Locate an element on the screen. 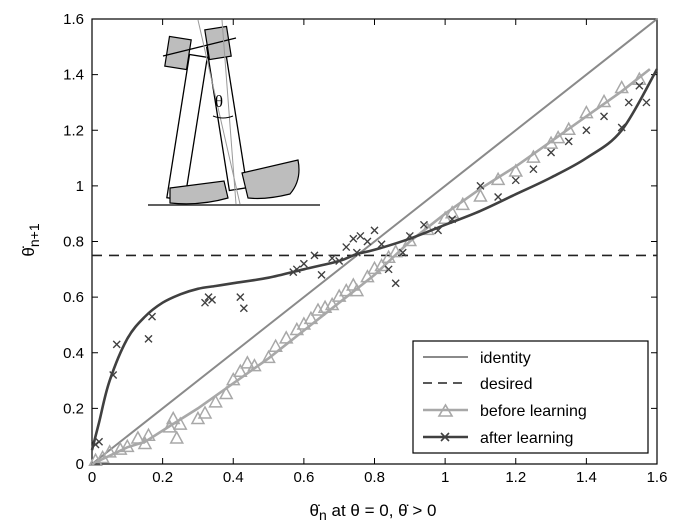  y-tick-label: 1.6 is located at coordinates (73, 19).